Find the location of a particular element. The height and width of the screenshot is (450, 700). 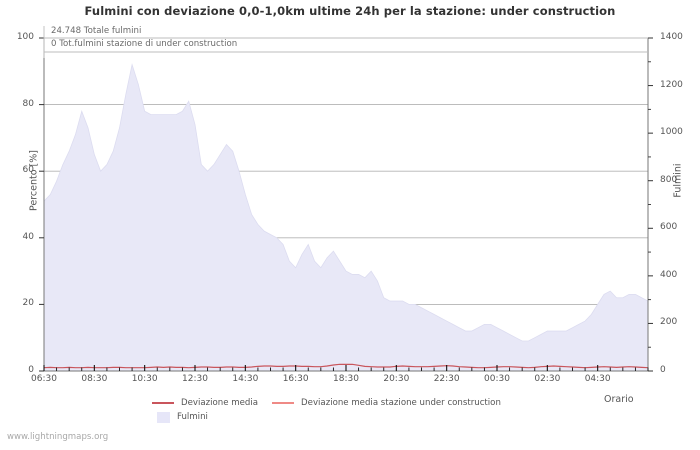

legend-item: Fulmini is located at coordinates (180, 417).